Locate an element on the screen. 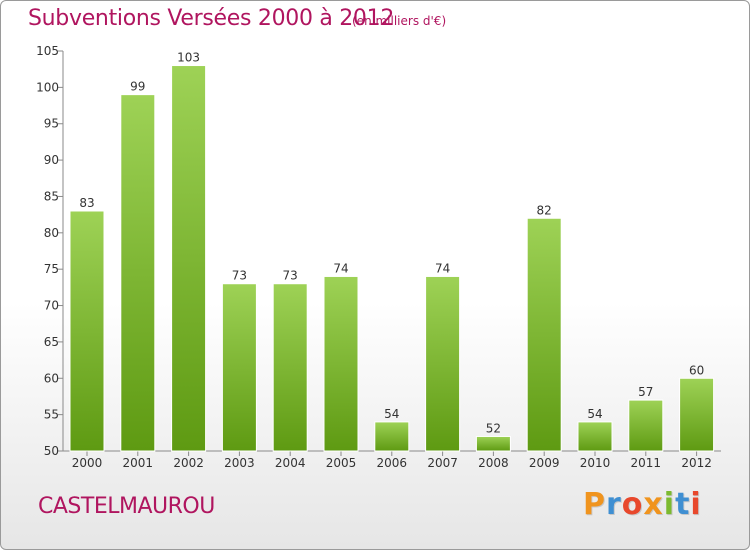 This screenshot has height=550, width=750. x-tick-label: 2001 is located at coordinates (138, 463).